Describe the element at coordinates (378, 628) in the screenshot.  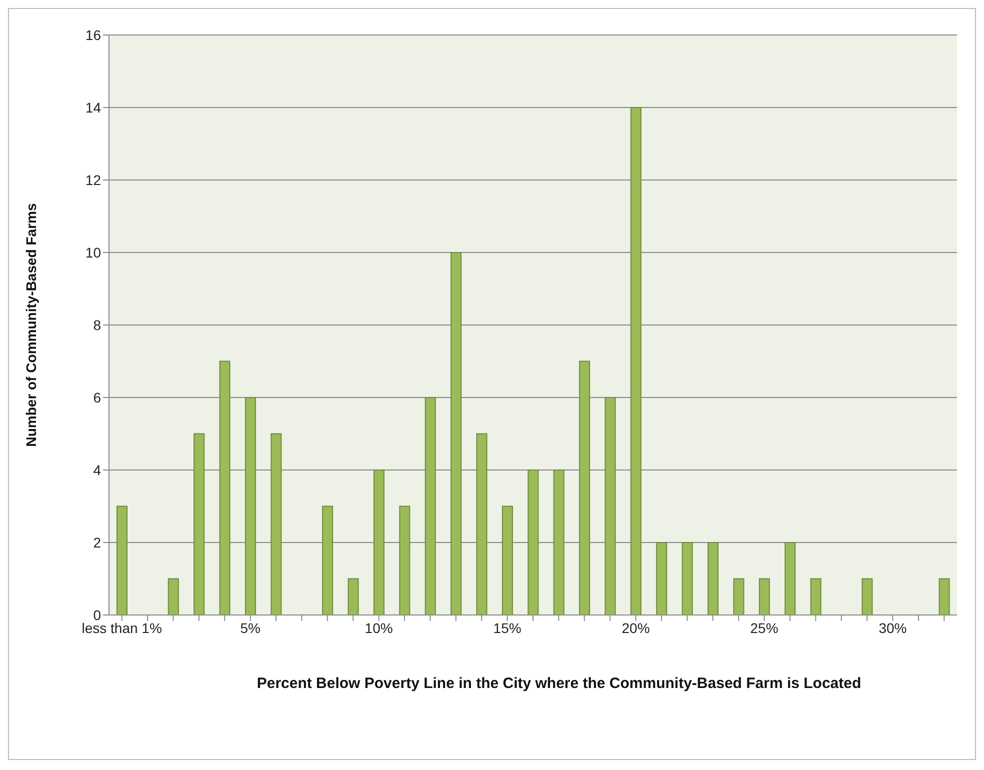
I see `x-tick-label: 10%` at that location.